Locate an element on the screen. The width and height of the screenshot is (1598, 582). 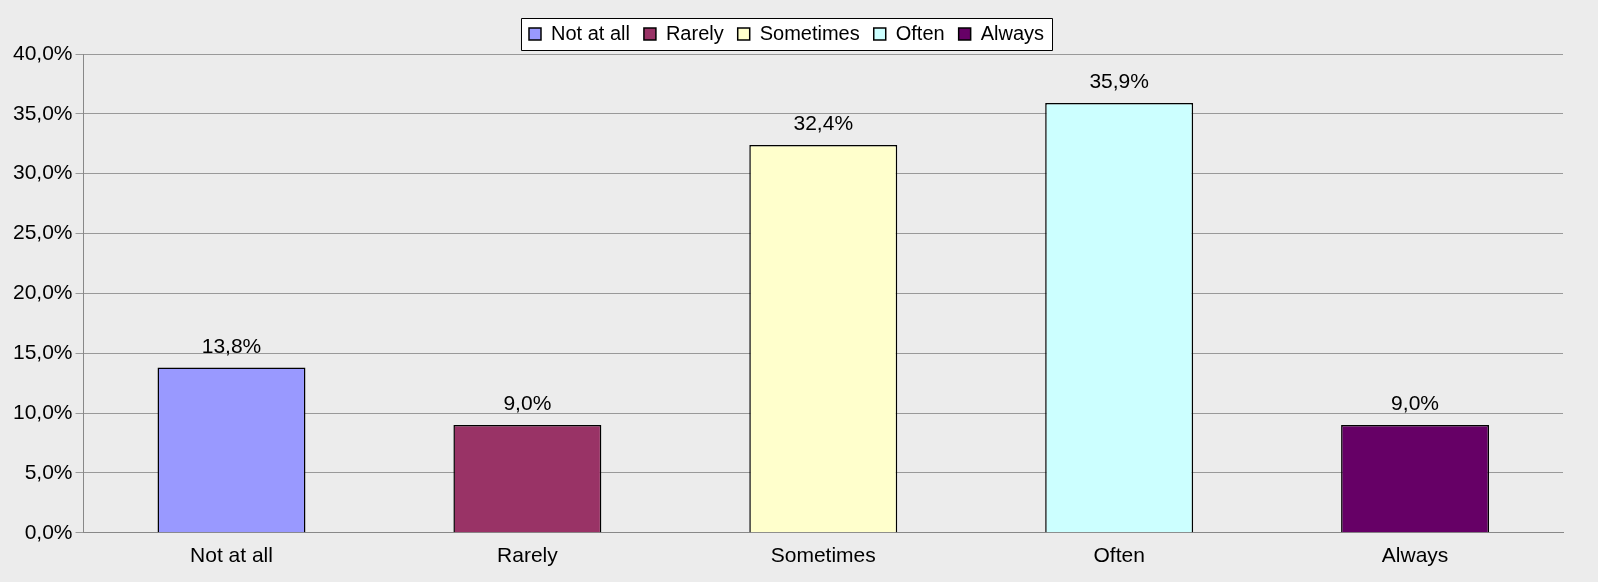
data-label: 13,8% is located at coordinates (231, 345).